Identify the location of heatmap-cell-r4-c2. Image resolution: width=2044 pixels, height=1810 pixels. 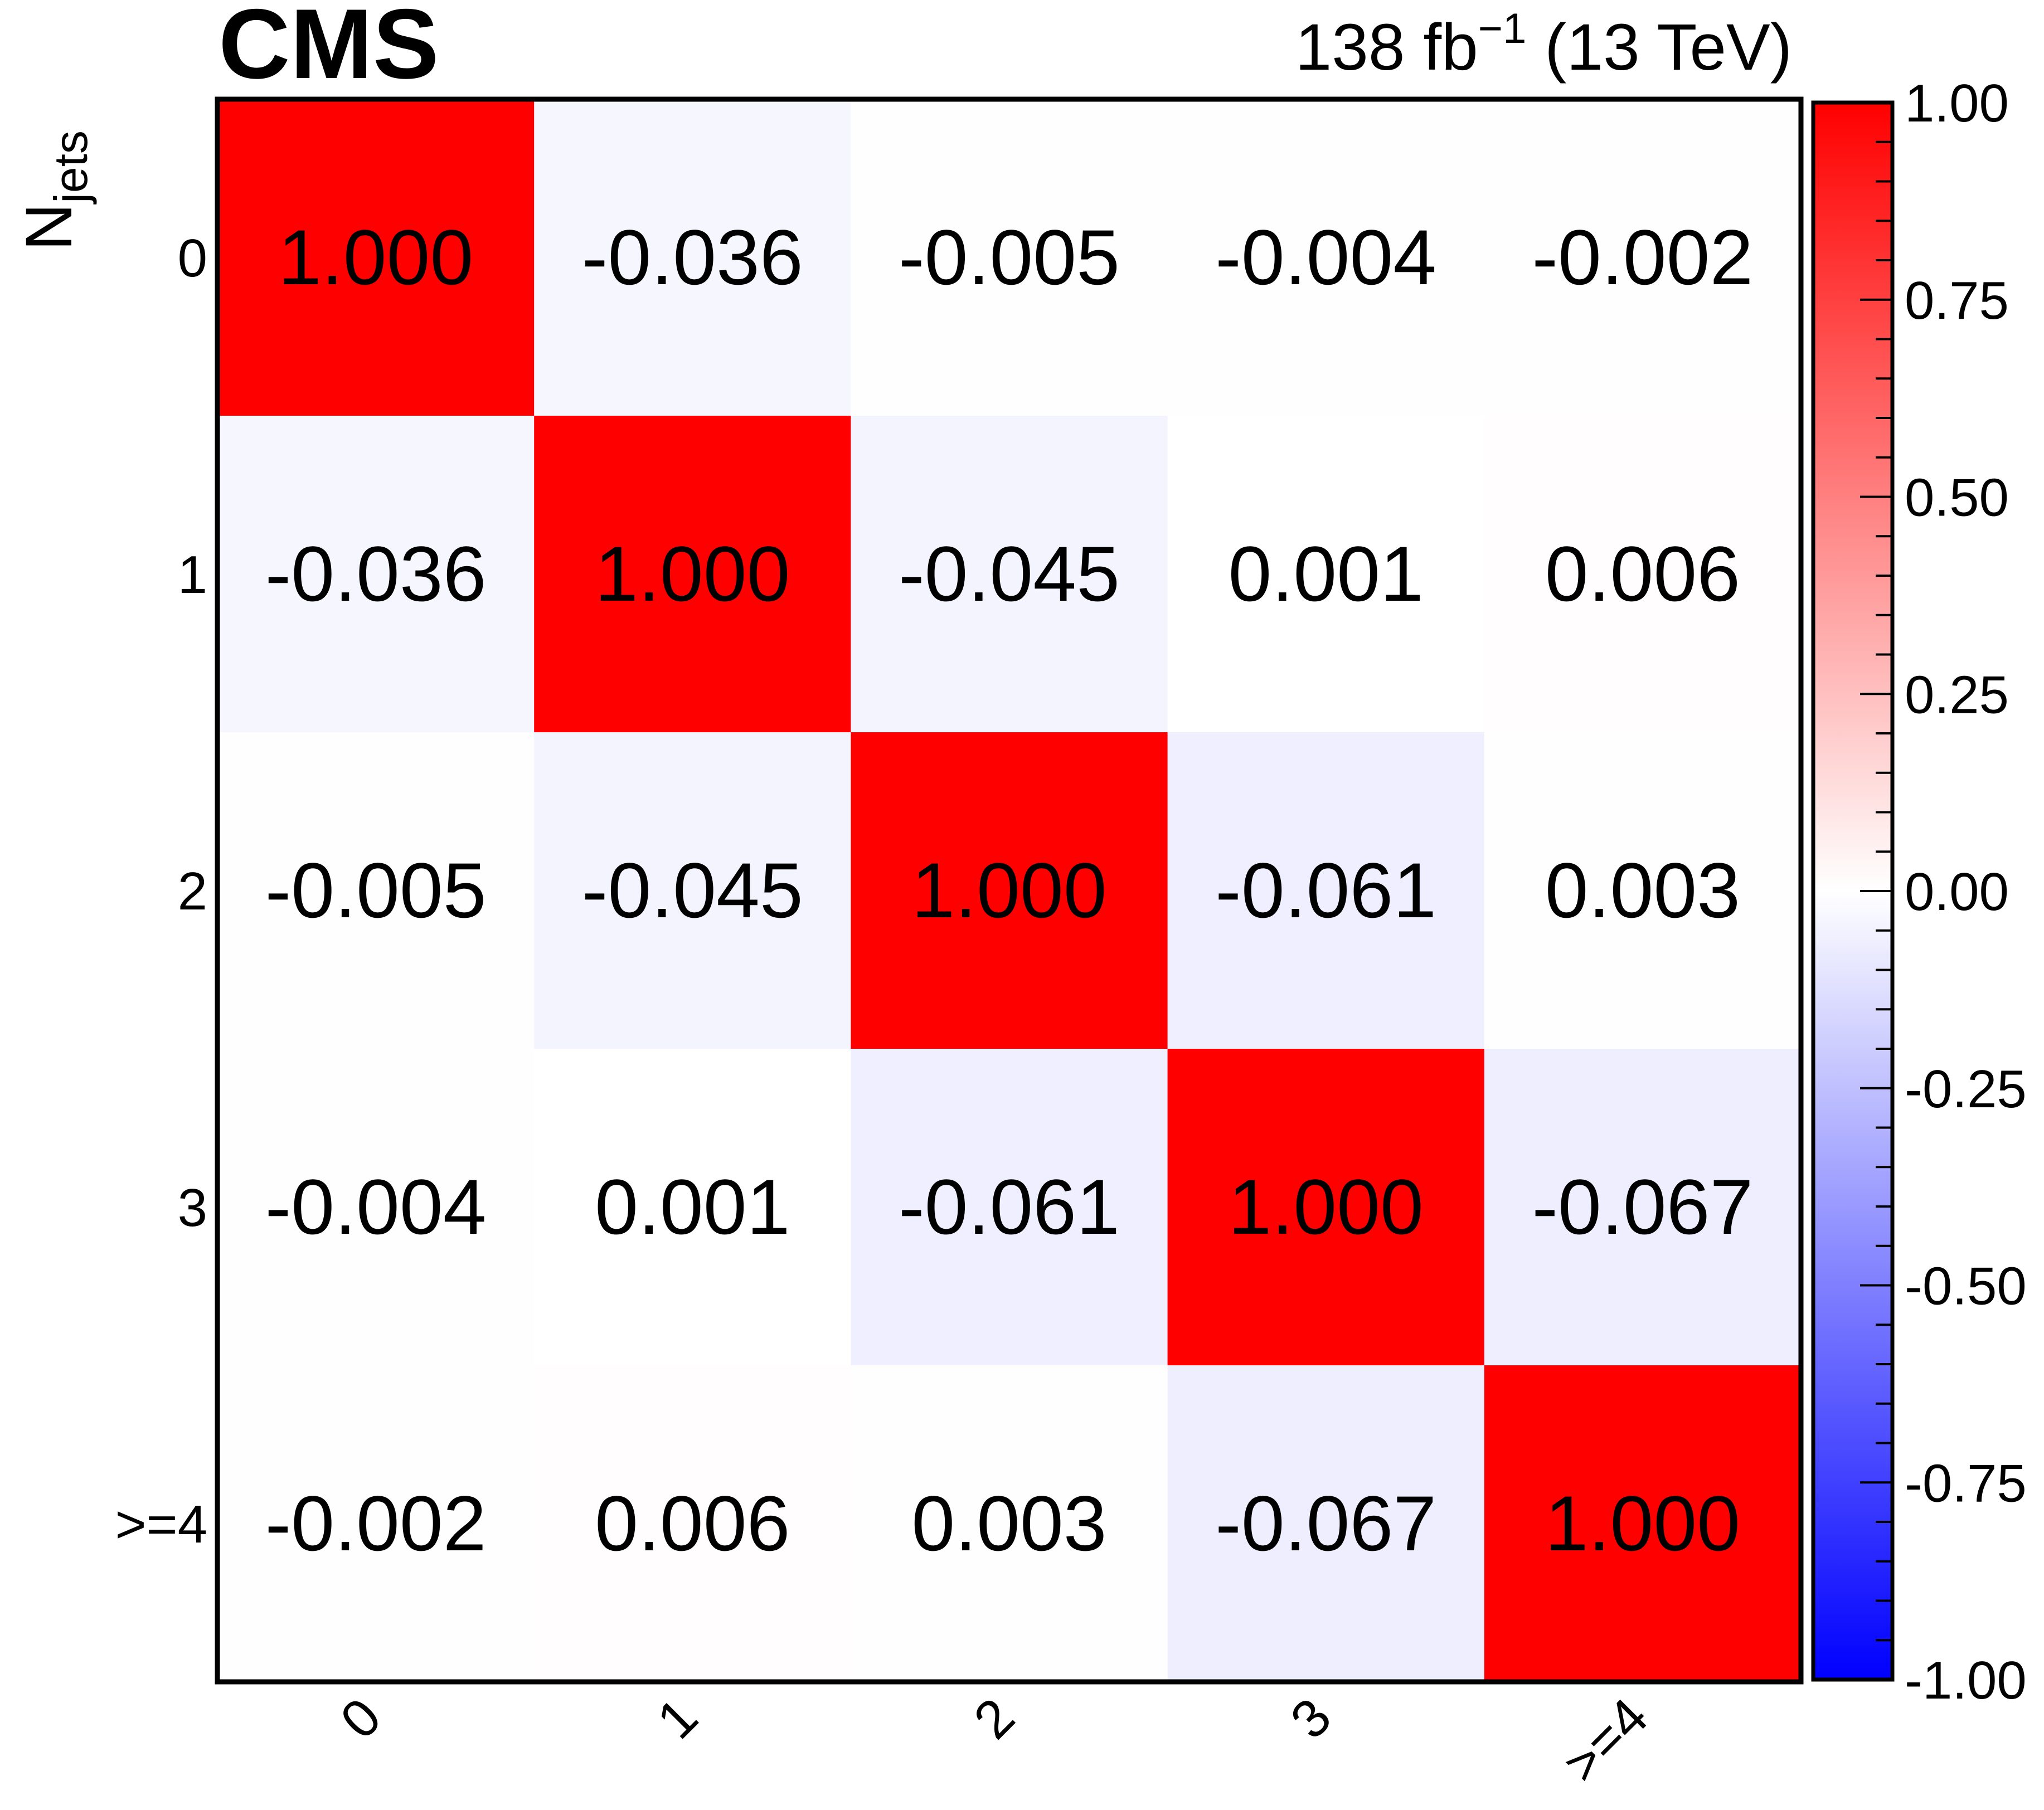
(1009, 1523).